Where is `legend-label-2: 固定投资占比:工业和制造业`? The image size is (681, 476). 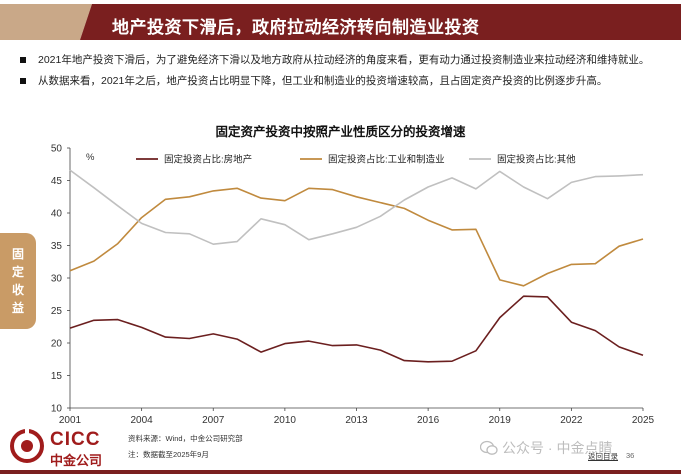 legend-label-2: 固定投资占比:工业和制造业 is located at coordinates (386, 160).